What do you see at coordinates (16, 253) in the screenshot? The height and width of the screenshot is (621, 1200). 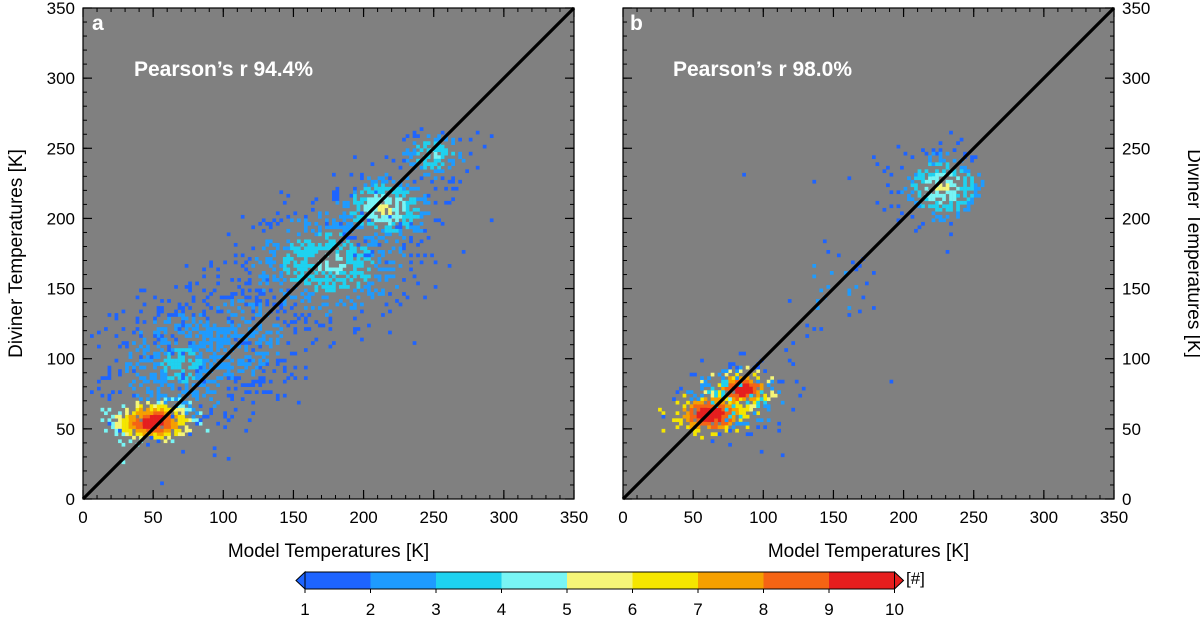 I see `panel-a-ylabel: Diviner Temperatures [K]` at bounding box center [16, 253].